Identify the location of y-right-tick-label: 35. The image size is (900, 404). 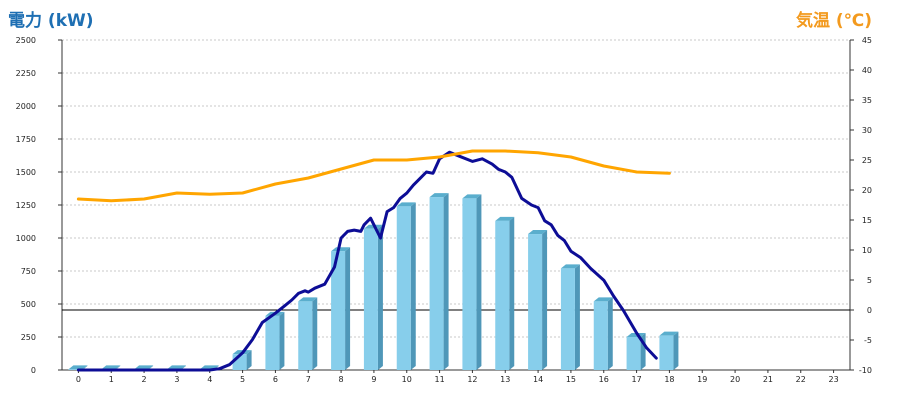
(867, 100).